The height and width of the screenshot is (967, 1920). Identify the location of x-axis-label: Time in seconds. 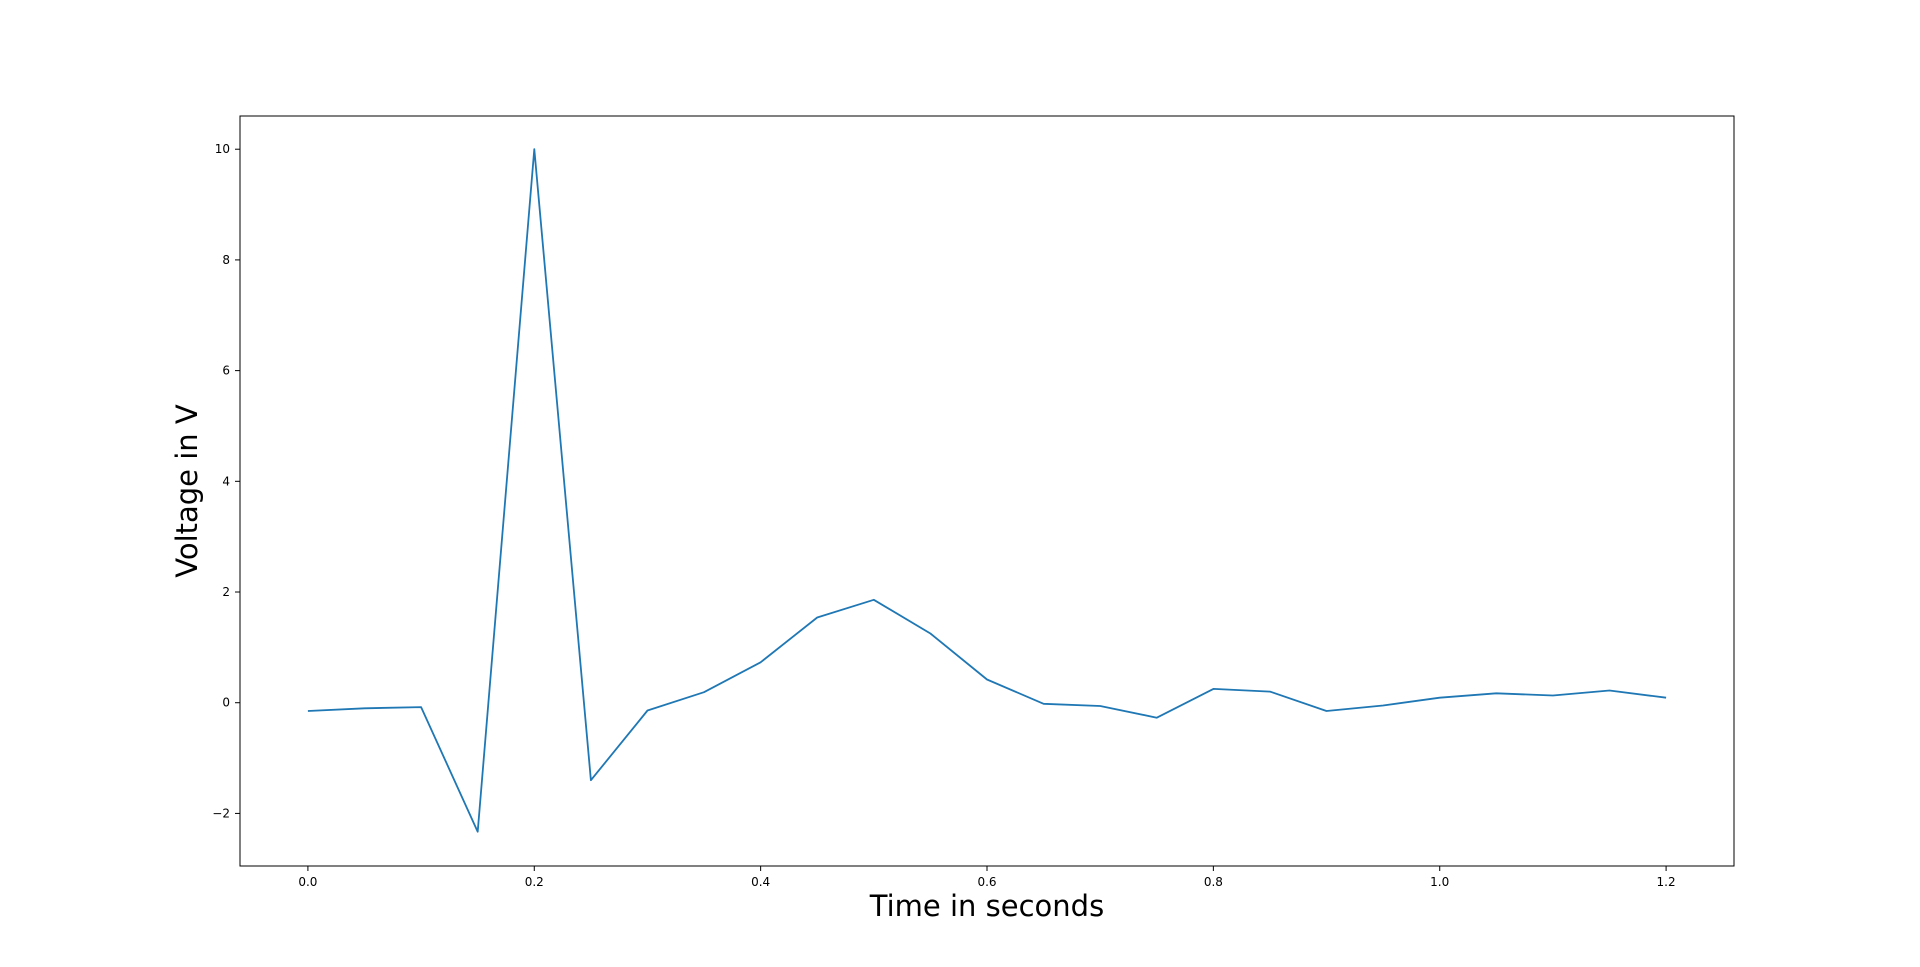
(986, 906).